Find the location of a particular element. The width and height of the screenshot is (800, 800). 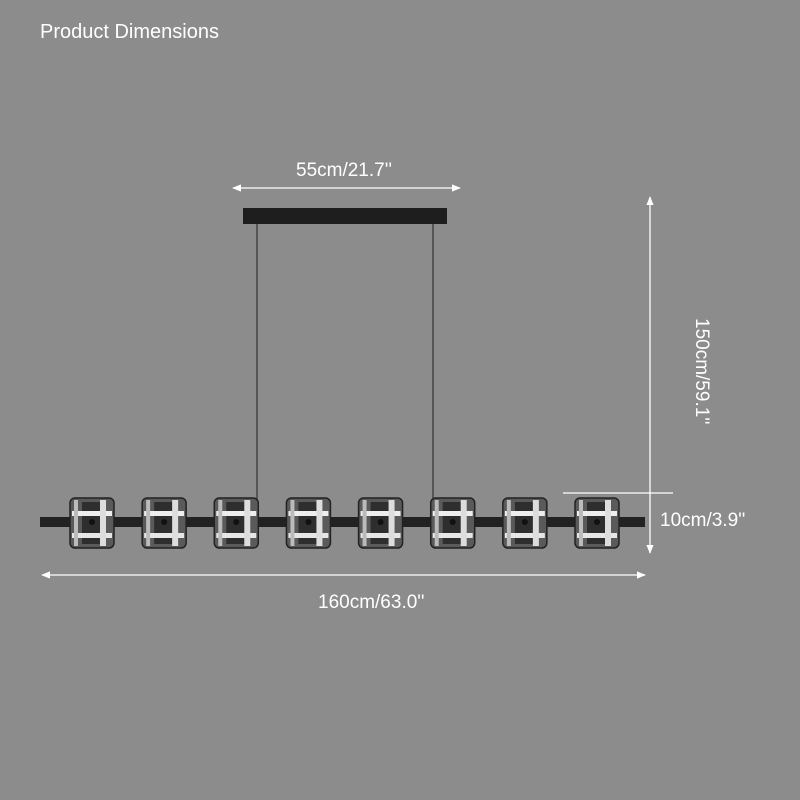

width-label: 55cm/21.7'' is located at coordinates (344, 170).